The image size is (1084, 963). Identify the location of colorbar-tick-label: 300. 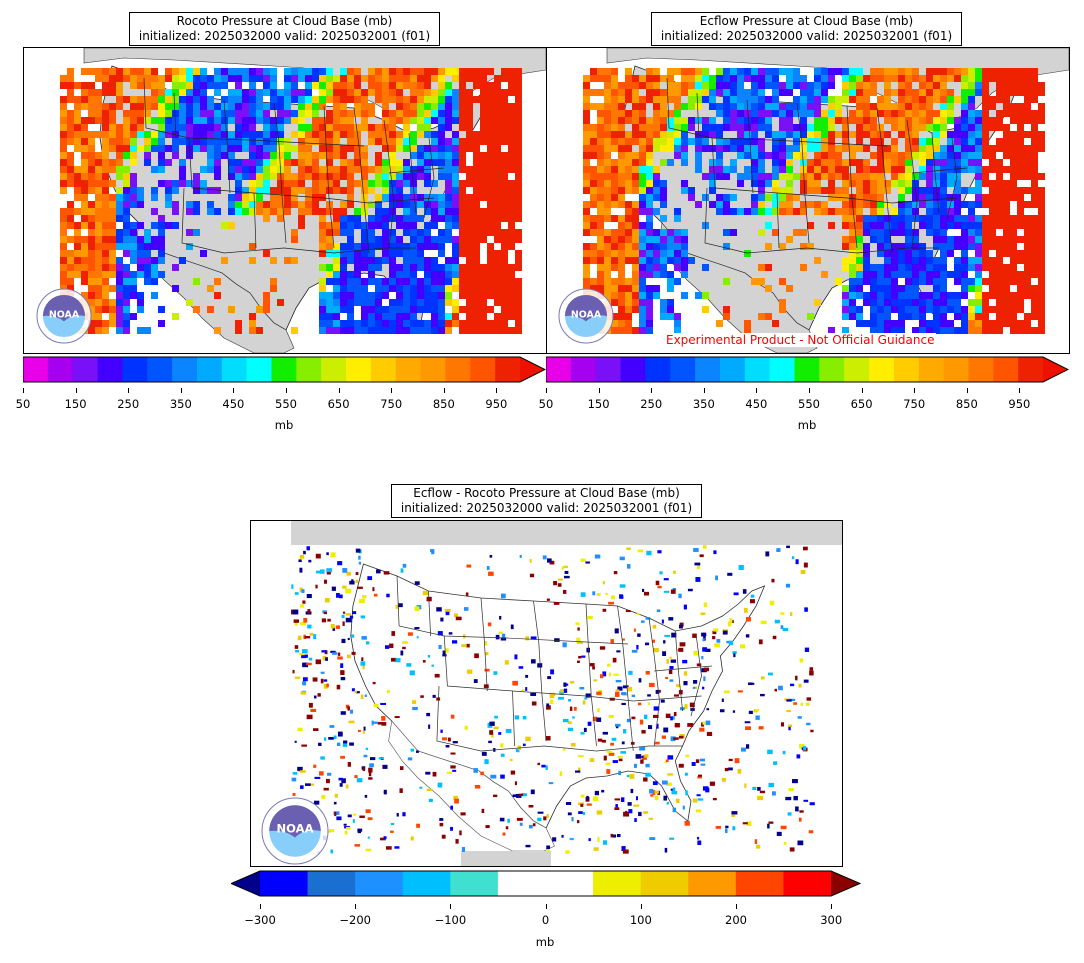
(831, 920).